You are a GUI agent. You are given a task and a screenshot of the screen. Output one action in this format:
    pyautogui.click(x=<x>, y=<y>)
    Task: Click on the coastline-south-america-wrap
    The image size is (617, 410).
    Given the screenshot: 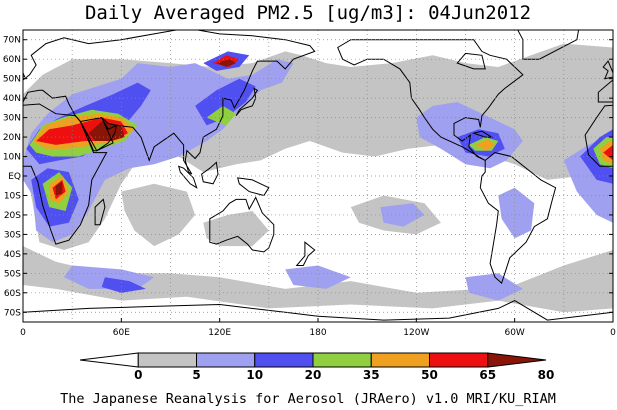 What is the action you would take?
    pyautogui.click(x=518, y=218)
    